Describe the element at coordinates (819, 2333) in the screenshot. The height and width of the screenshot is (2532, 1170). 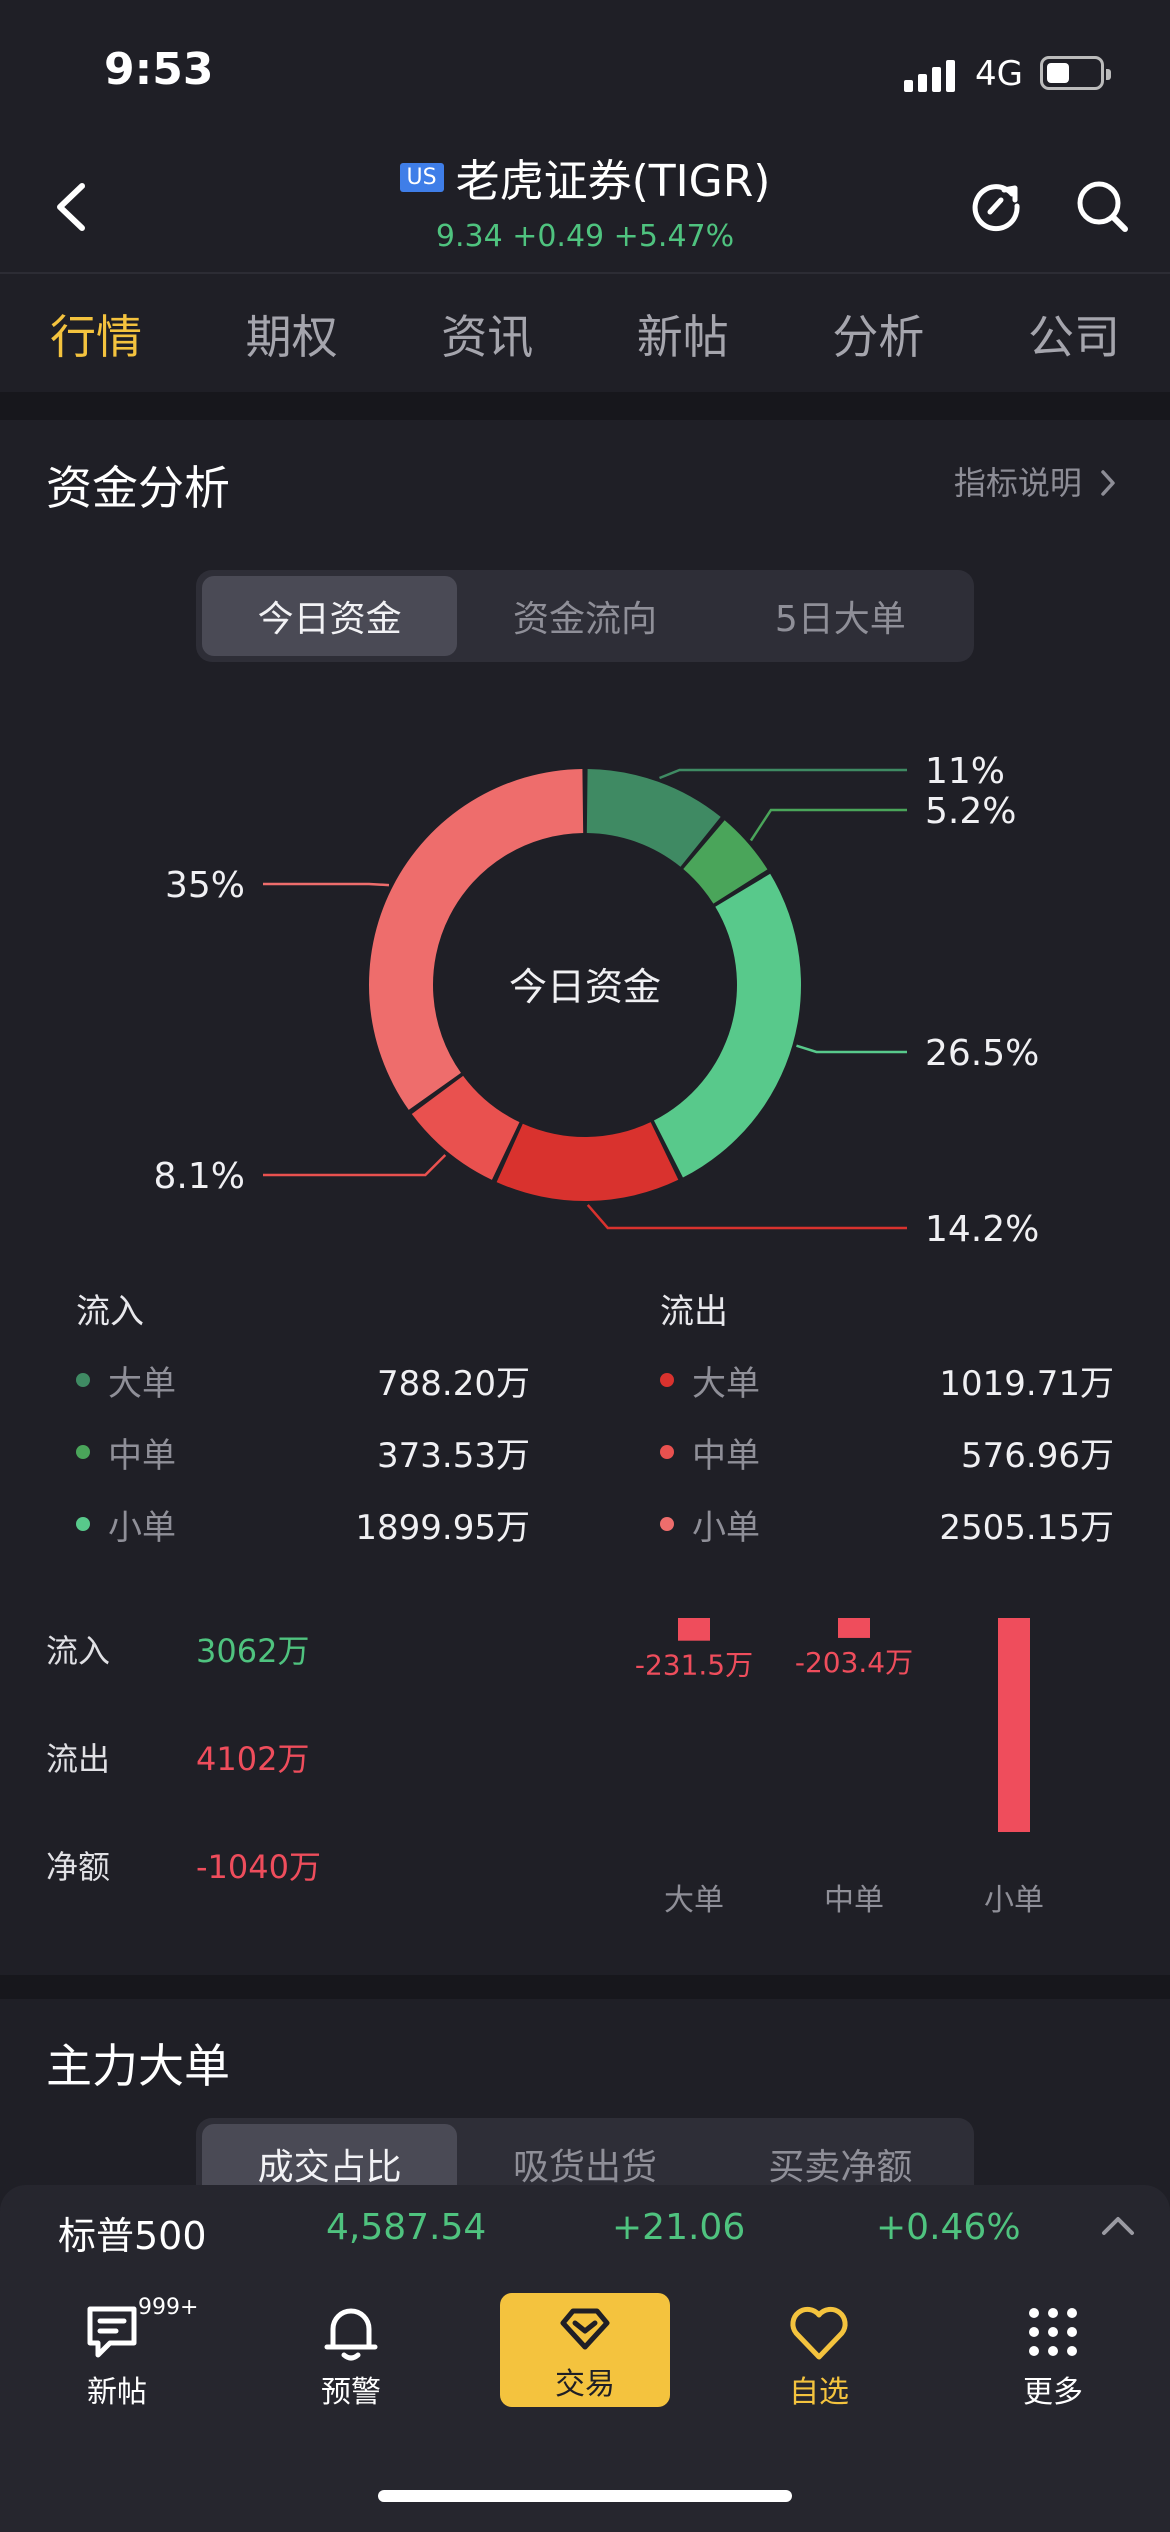
I see `heart-icon` at that location.